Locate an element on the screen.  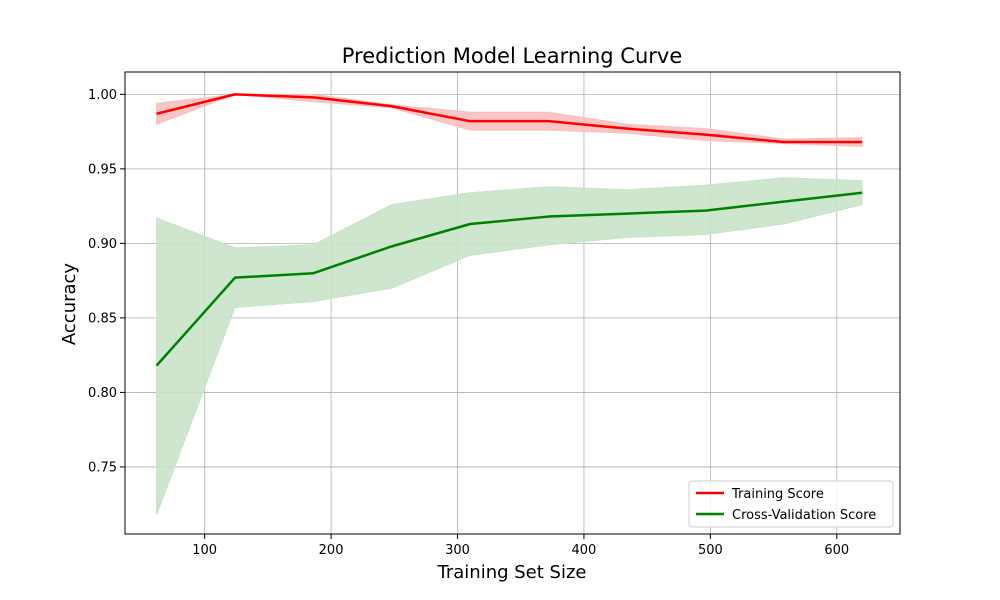
legend-box is located at coordinates (791, 504).